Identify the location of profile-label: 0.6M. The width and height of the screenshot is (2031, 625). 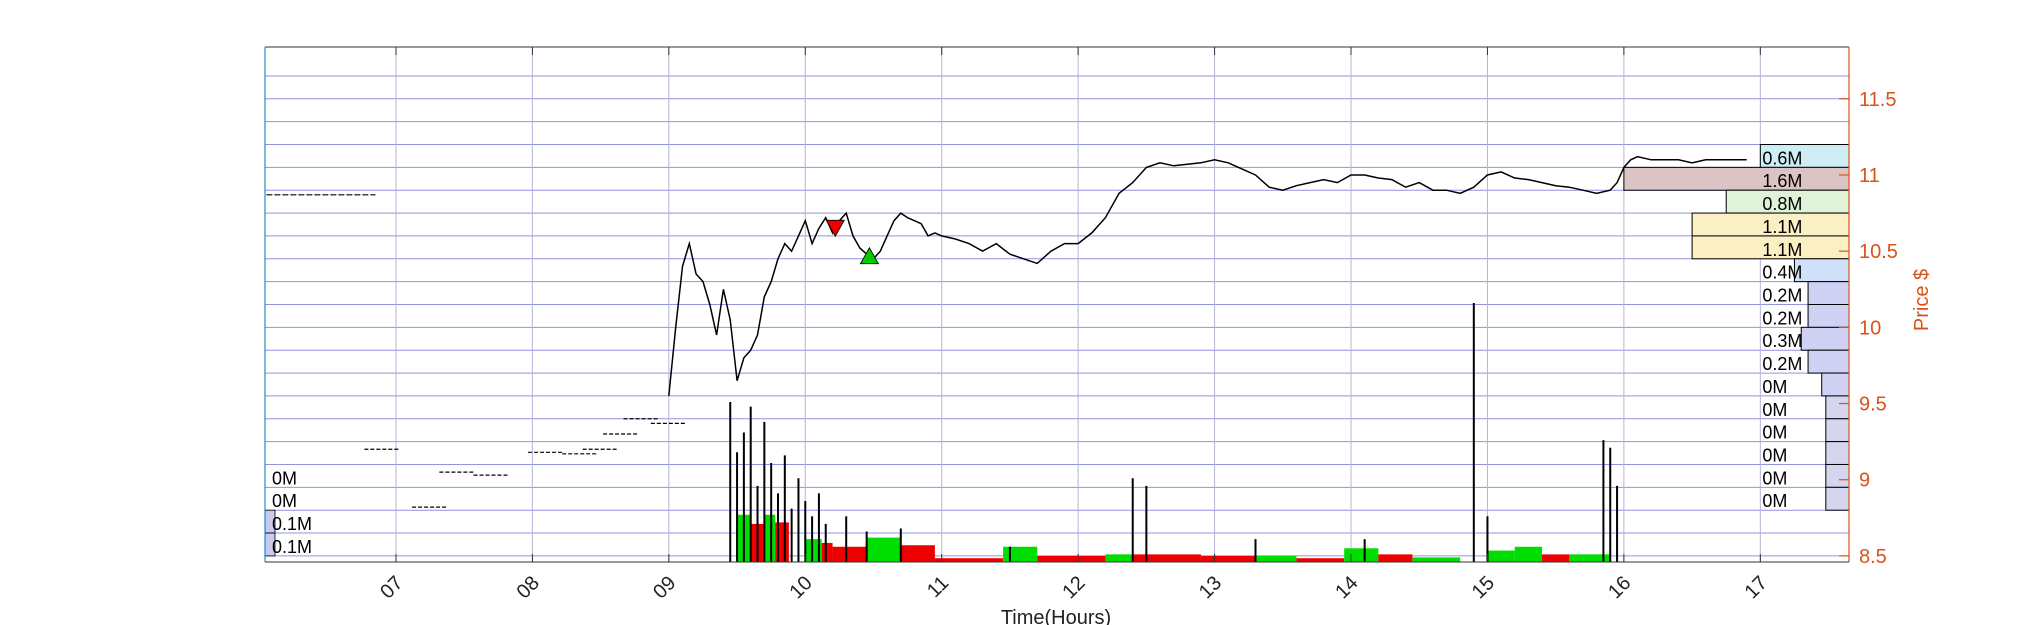
(1782, 158).